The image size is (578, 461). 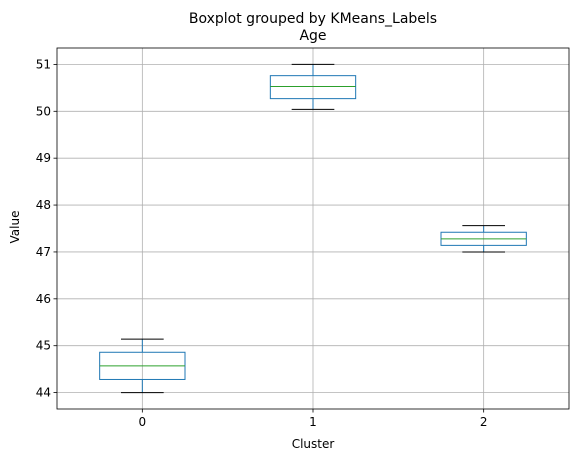 What do you see at coordinates (484, 422) in the screenshot?
I see `x-tick-label: 2` at bounding box center [484, 422].